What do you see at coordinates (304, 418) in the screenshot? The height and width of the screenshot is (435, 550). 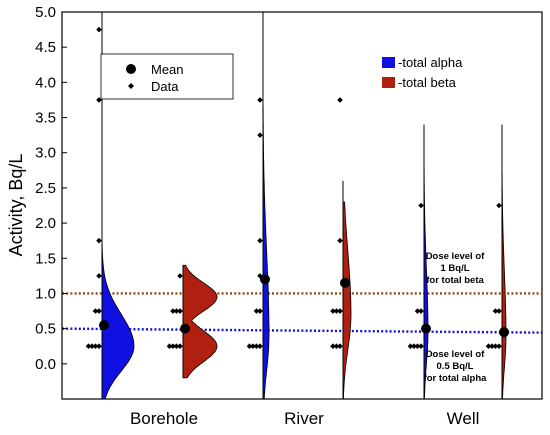 I see `category-label: River` at bounding box center [304, 418].